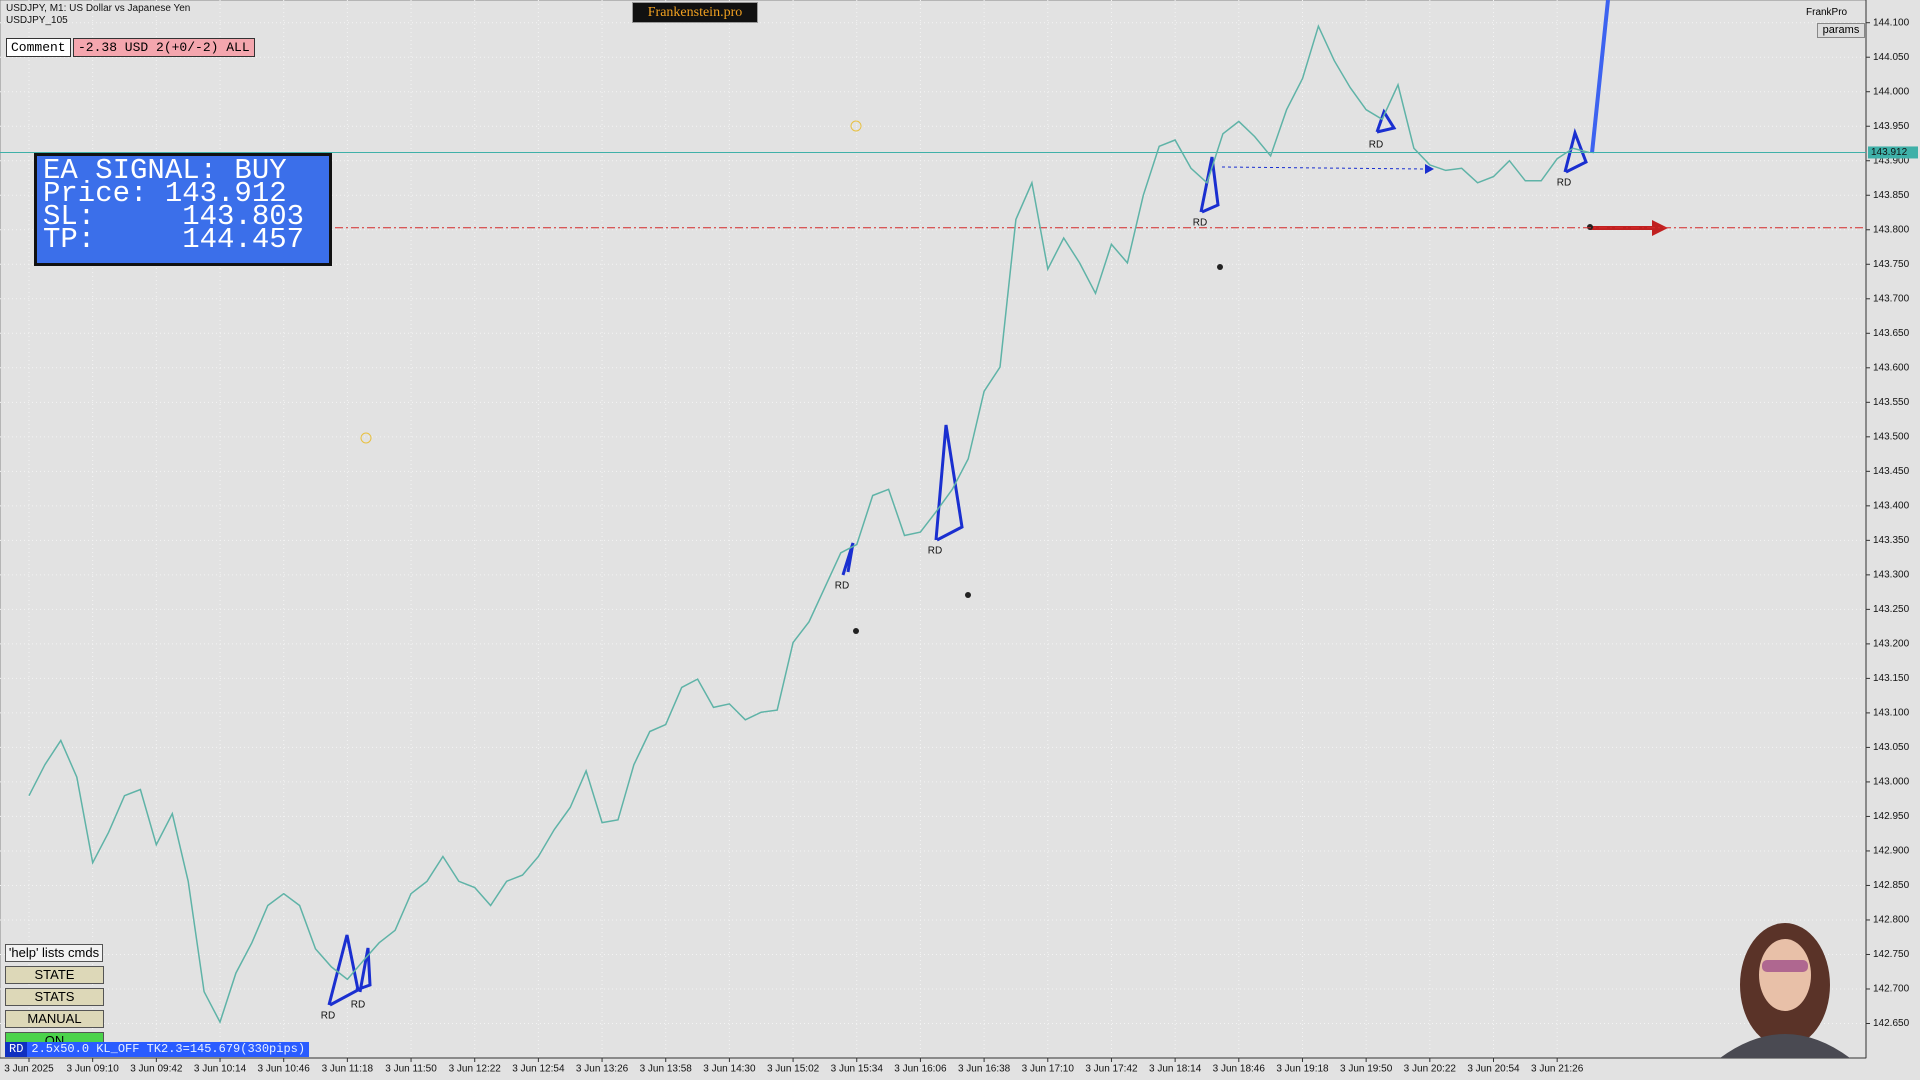 Image resolution: width=1920 pixels, height=1080 pixels. I want to click on x-tick-label: 3 Jun 16:06, so click(920, 1069).